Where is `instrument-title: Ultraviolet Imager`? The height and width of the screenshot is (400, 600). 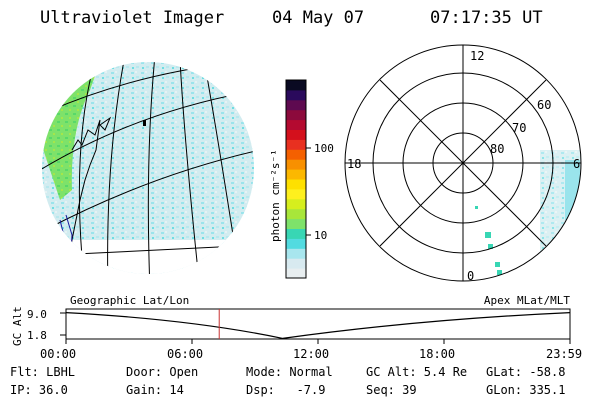 instrument-title: Ultraviolet Imager is located at coordinates (132, 18).